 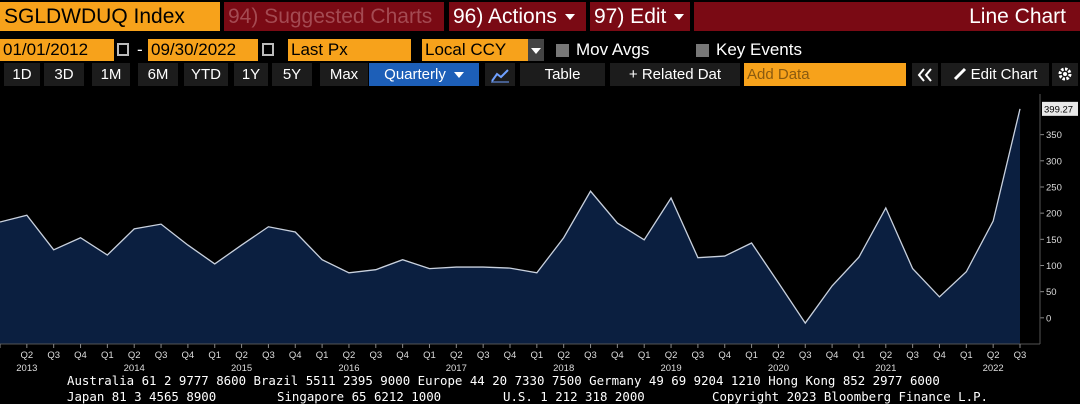 I want to click on range-button: 1M, so click(x=111, y=74).